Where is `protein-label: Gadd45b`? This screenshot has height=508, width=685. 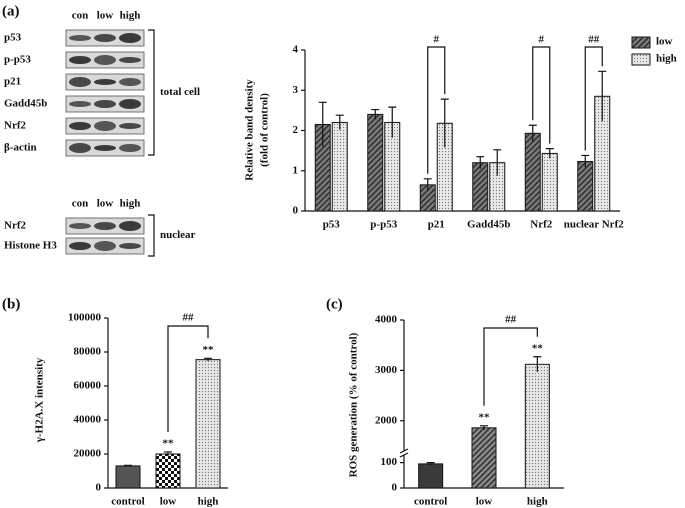
protein-label: Gadd45b is located at coordinates (25, 104).